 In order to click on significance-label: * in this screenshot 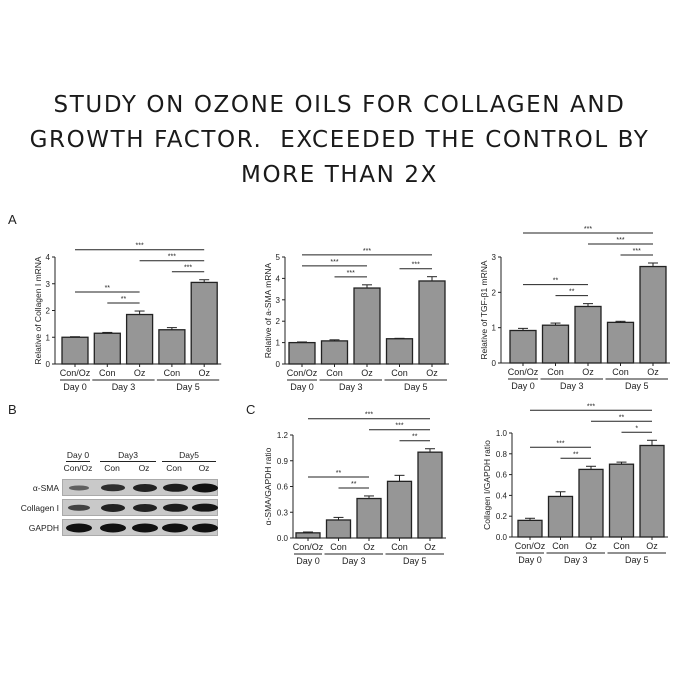, I will do `click(636, 428)`.